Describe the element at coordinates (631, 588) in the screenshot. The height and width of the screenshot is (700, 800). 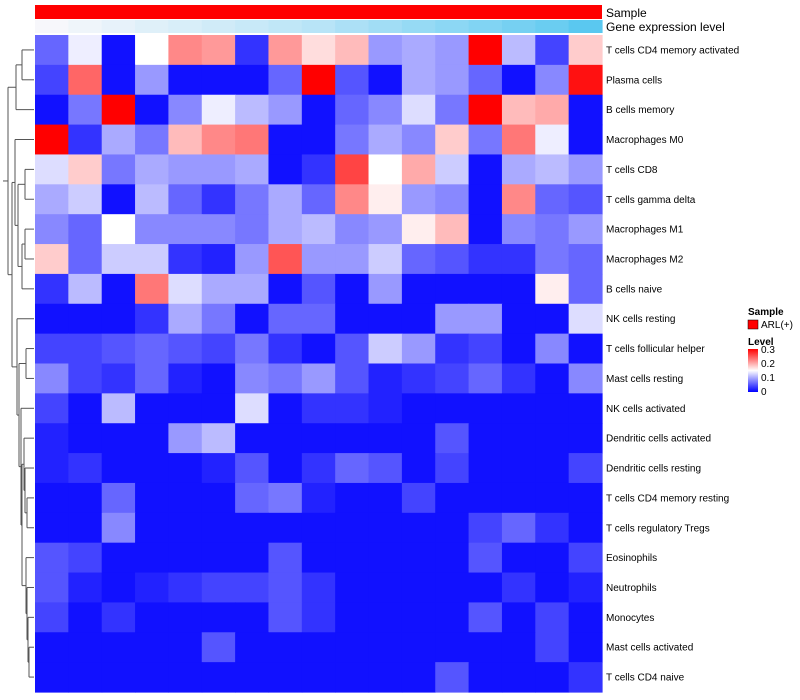
I see `row-label: Neutrophils` at that location.